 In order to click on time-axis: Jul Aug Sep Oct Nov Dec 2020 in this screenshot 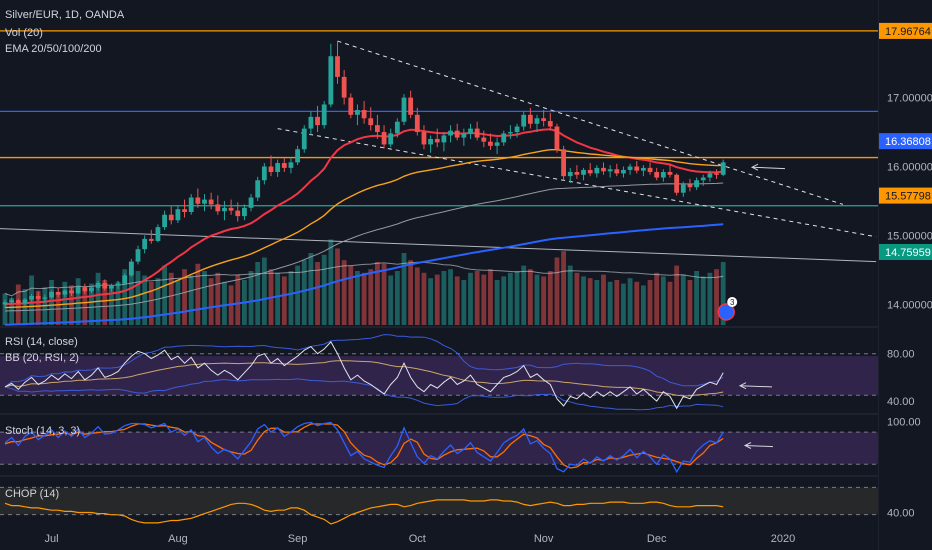, I will do `click(420, 539)`.